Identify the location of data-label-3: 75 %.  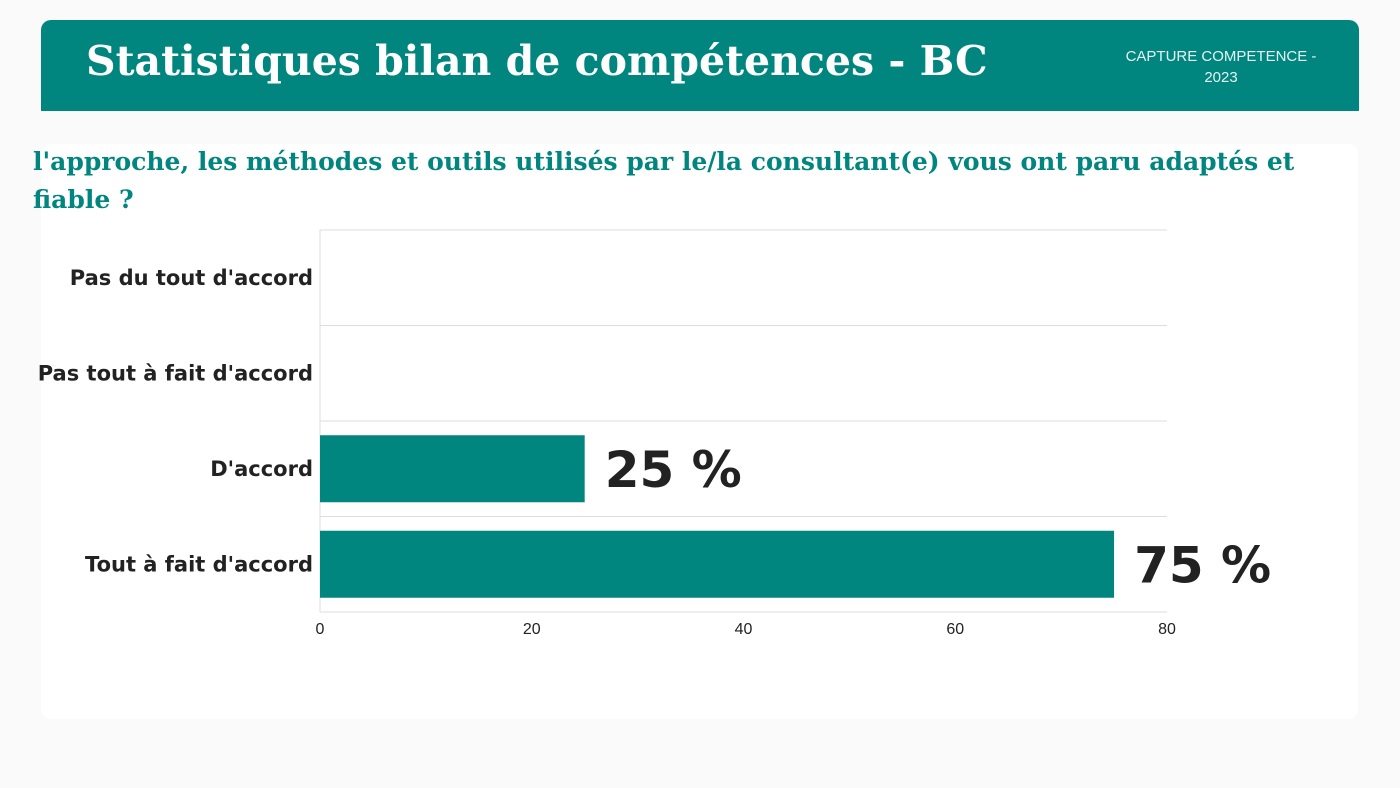
(1202, 565).